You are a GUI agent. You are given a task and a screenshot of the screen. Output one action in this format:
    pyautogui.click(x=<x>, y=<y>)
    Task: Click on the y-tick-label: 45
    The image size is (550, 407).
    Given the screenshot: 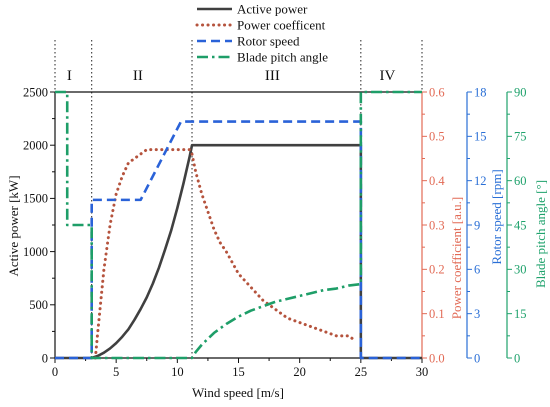 What is the action you would take?
    pyautogui.click(x=520, y=225)
    